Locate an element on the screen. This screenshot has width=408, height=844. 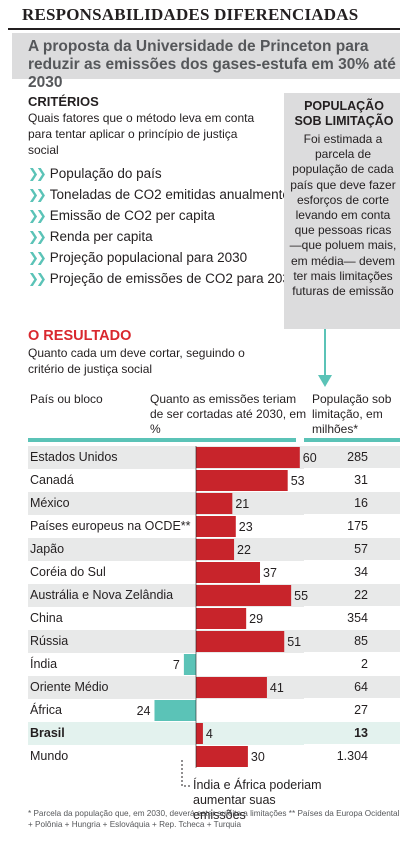
subhead-background is located at coordinates (206, 56).